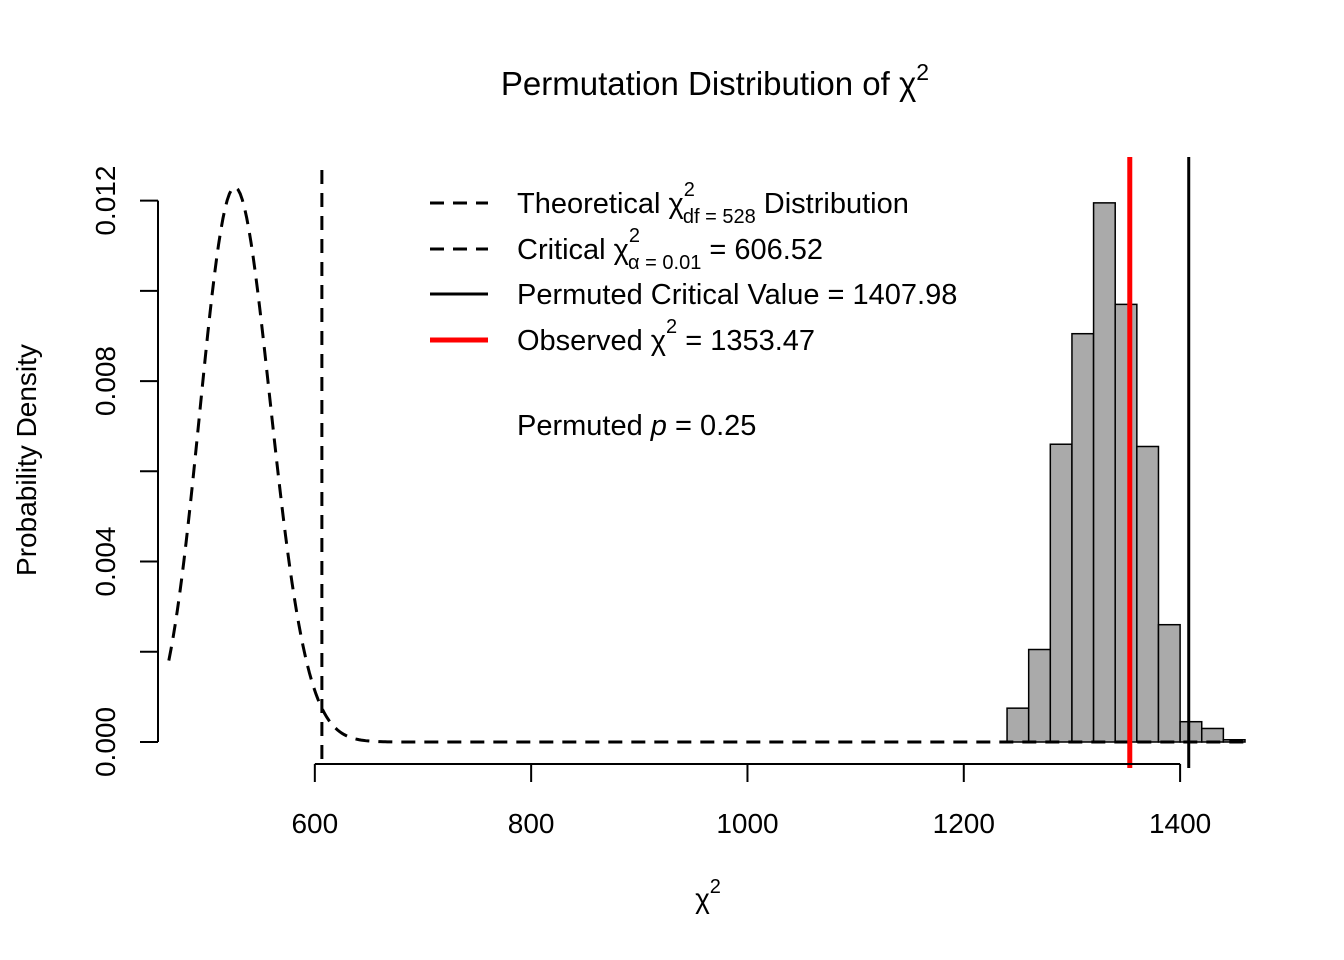 Image resolution: width=1344 pixels, height=960 pixels. What do you see at coordinates (670, 249) in the screenshot?
I see `legend-label-1: Critical χ2 α = 0.01 = 606.52` at bounding box center [670, 249].